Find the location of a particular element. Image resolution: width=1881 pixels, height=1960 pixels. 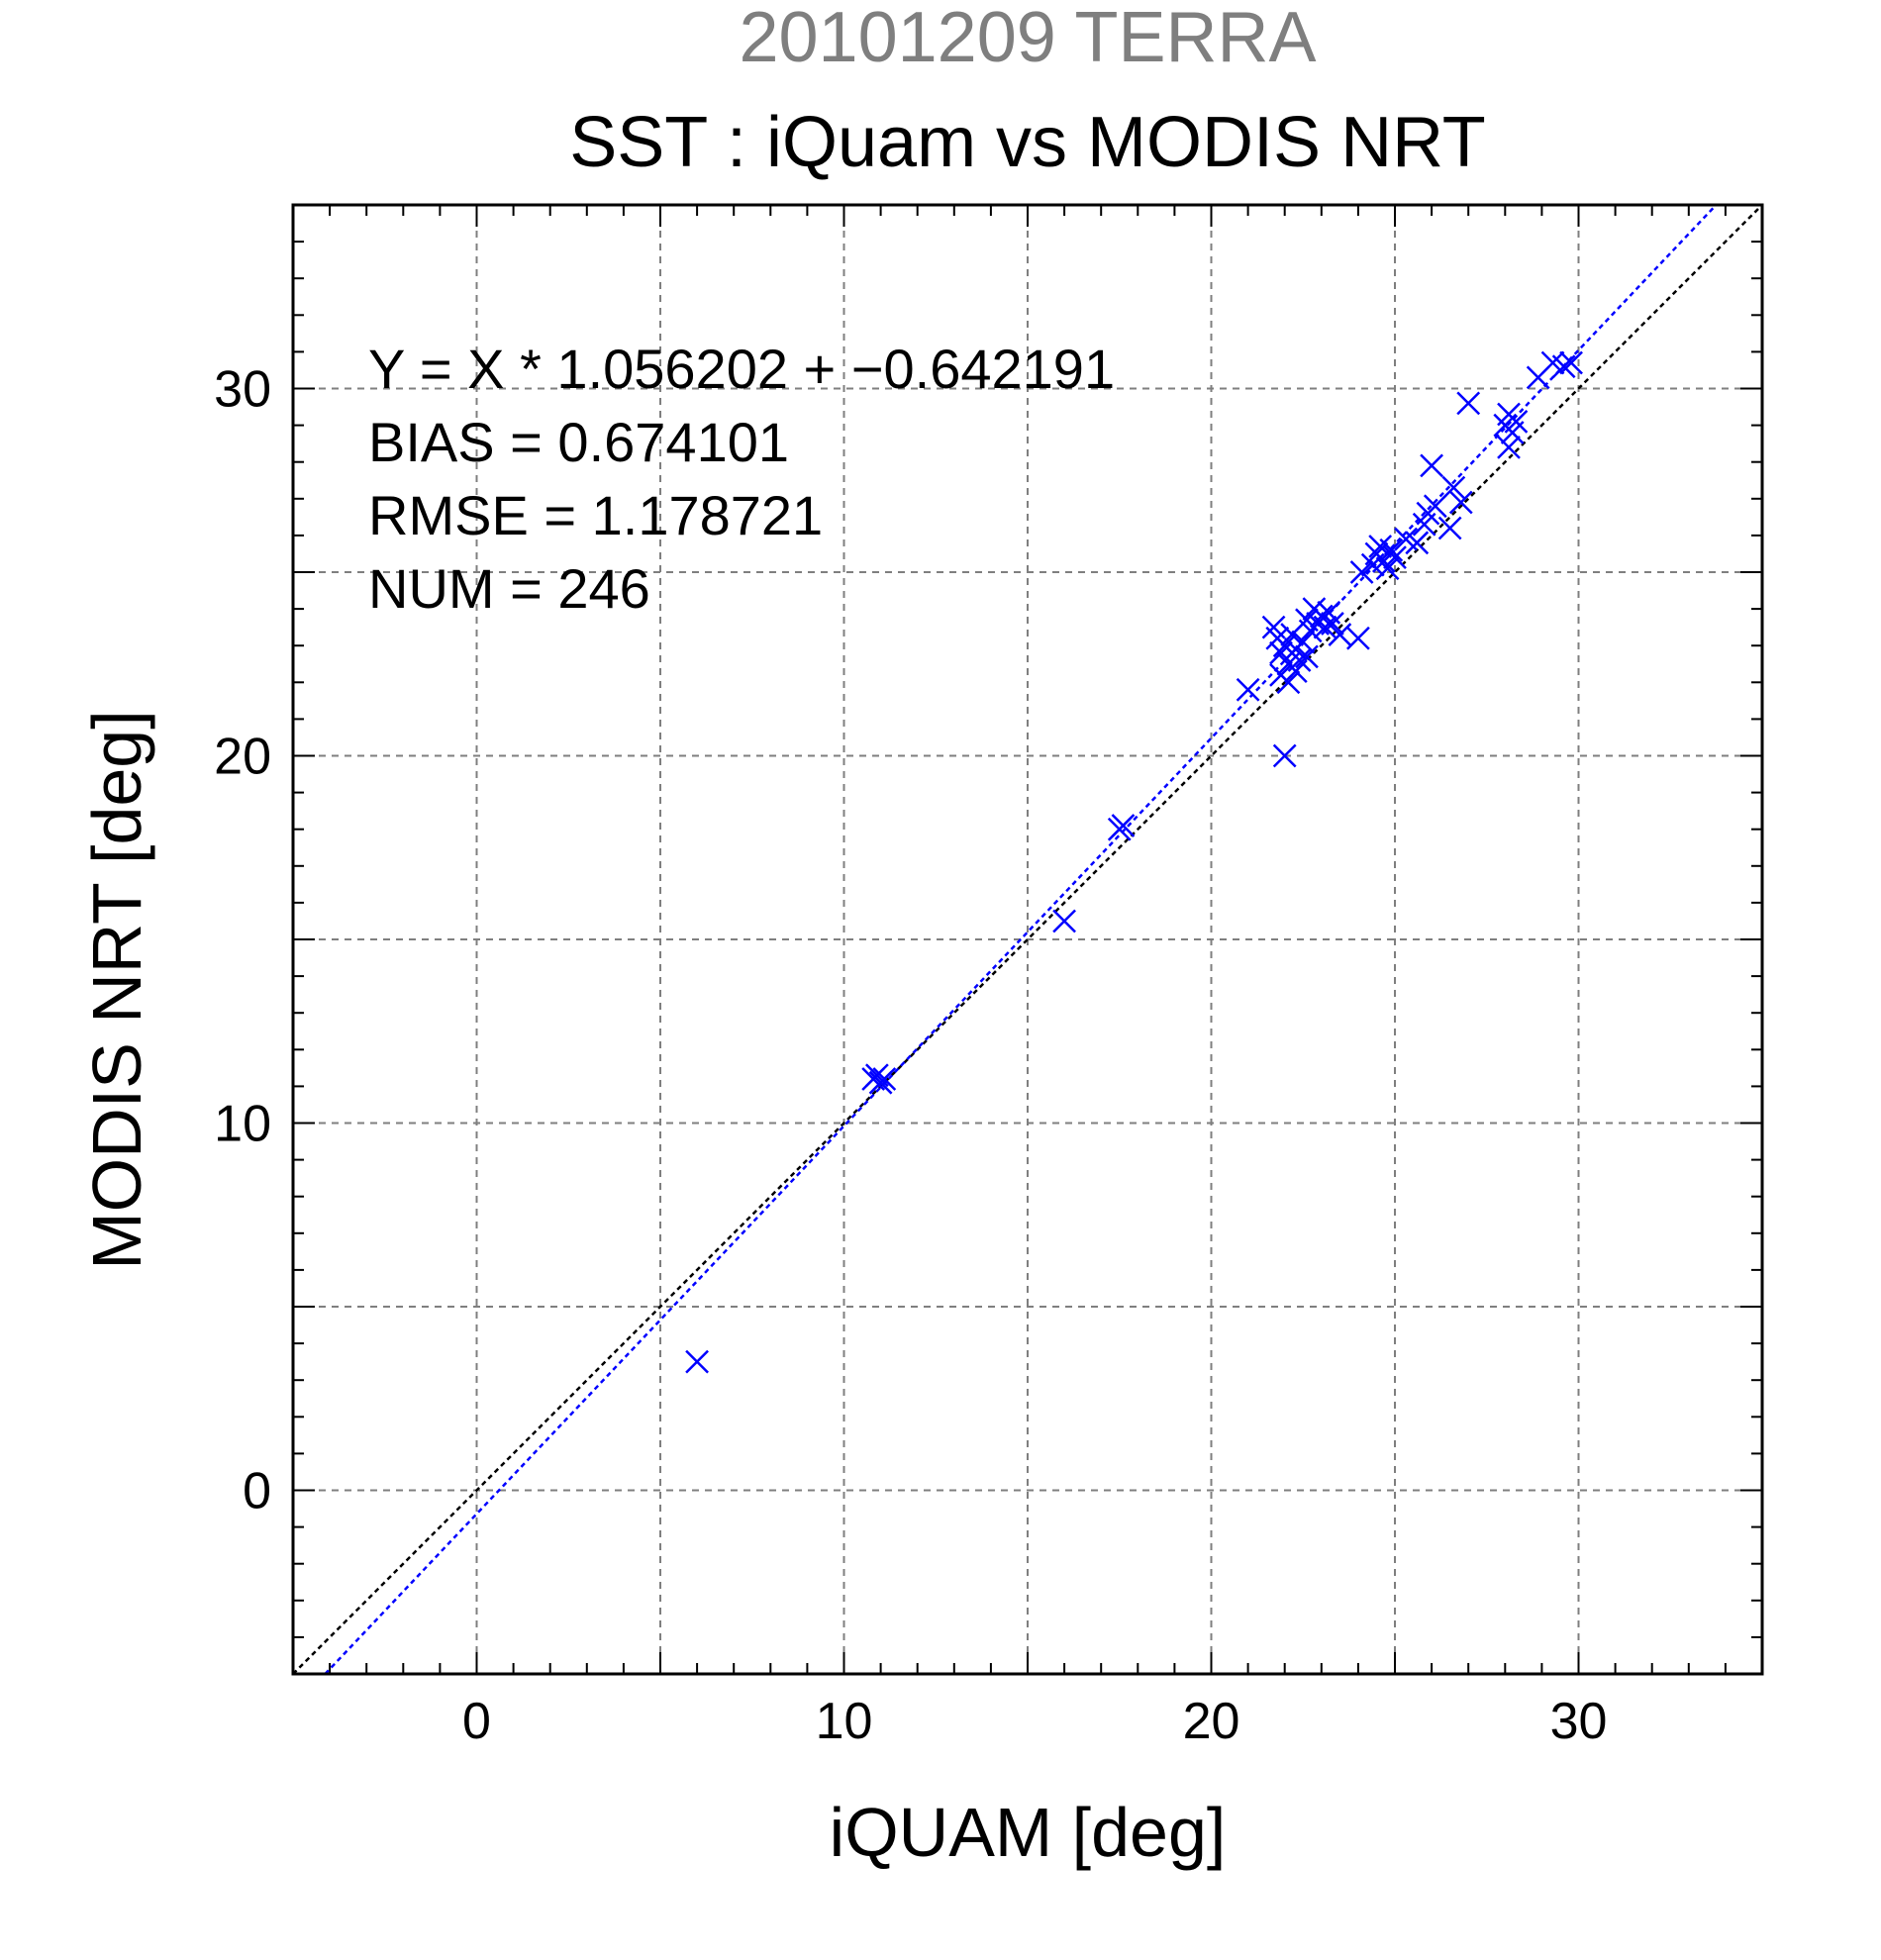

y-tick-label: 20 is located at coordinates (243, 757).